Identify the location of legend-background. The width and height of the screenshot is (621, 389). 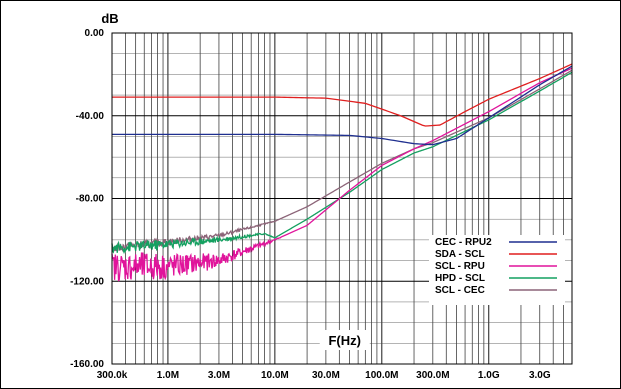
(497, 270).